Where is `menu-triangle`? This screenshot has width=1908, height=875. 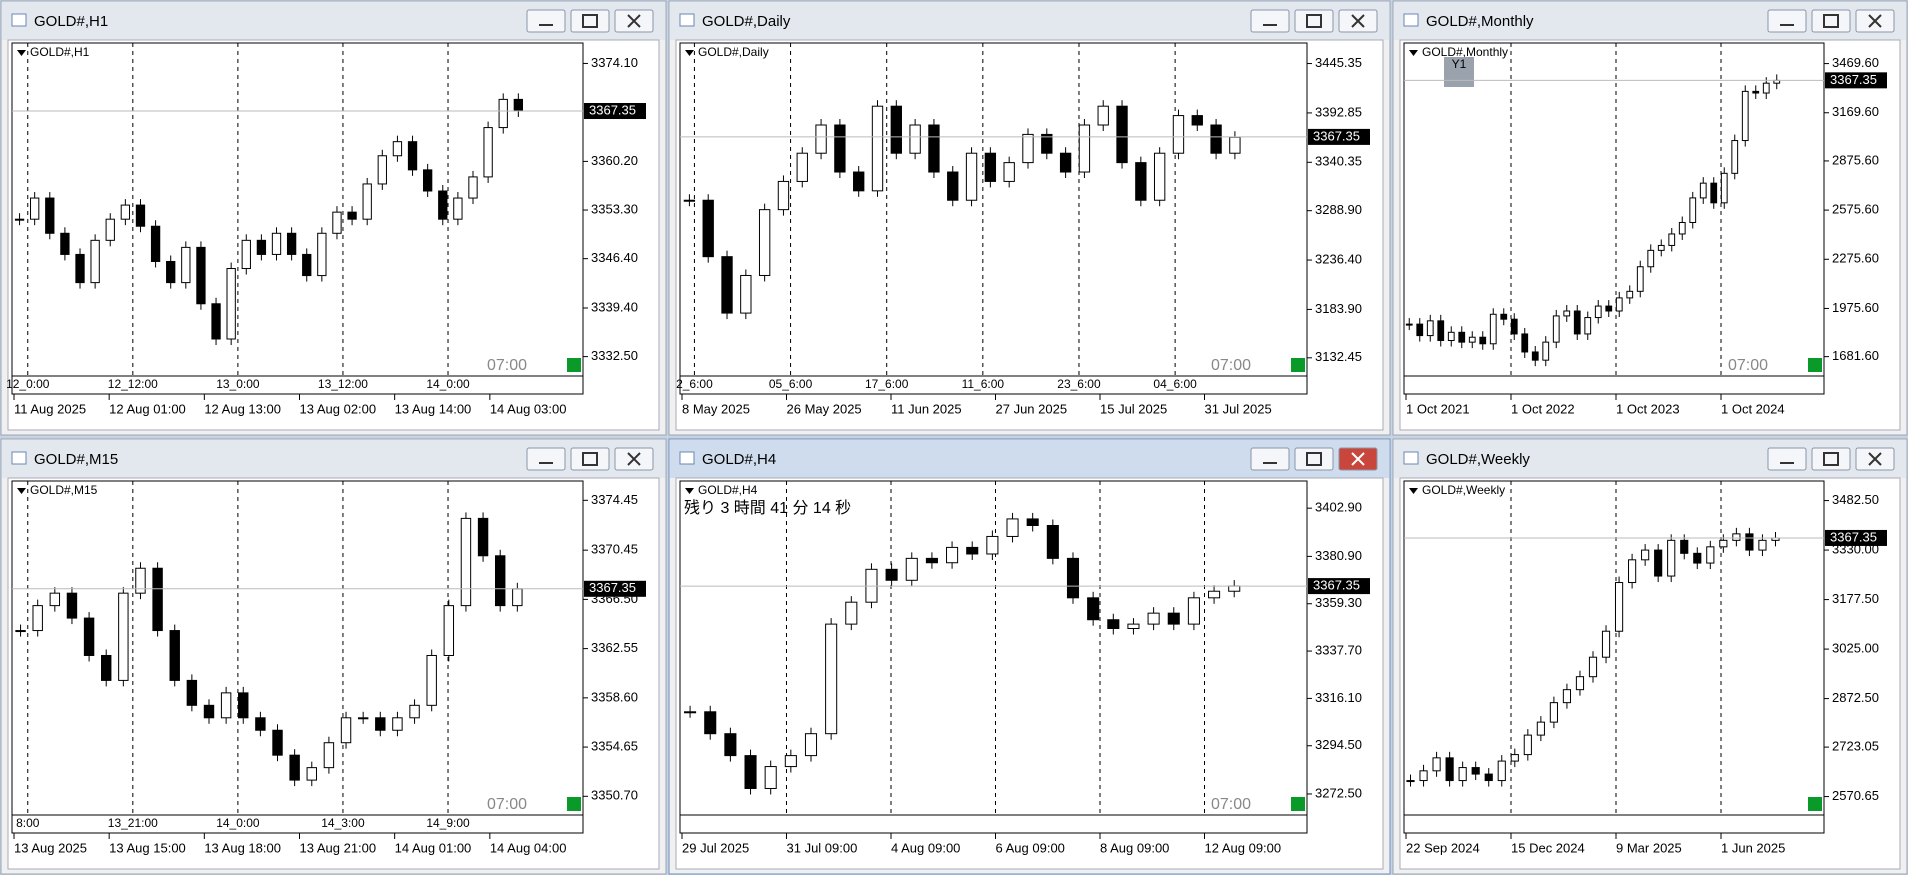 menu-triangle is located at coordinates (21, 53).